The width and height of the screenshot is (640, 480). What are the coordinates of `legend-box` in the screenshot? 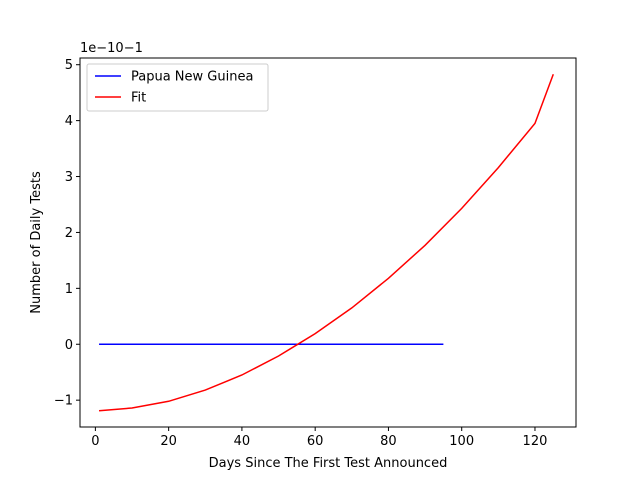 It's located at (177, 87).